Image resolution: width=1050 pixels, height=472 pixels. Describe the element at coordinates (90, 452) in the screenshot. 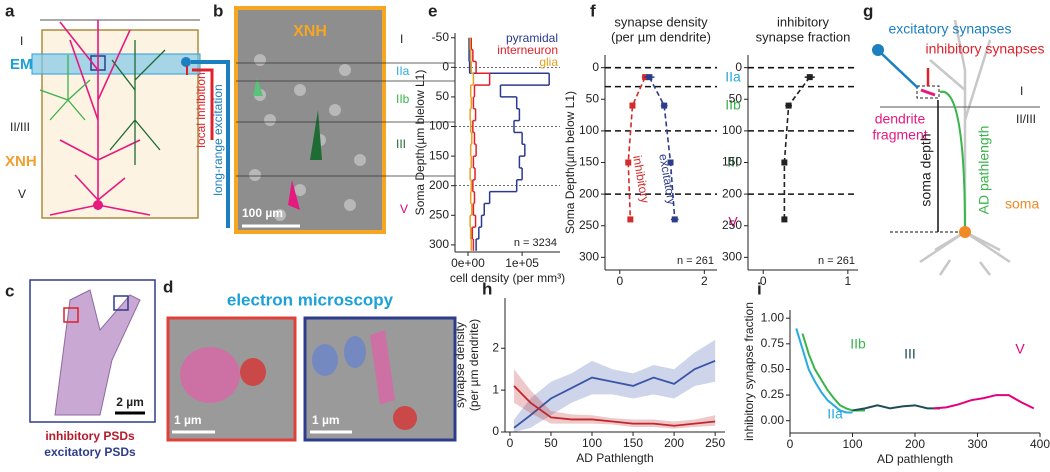

I see `excitatory-label: excitatory PSDs` at that location.